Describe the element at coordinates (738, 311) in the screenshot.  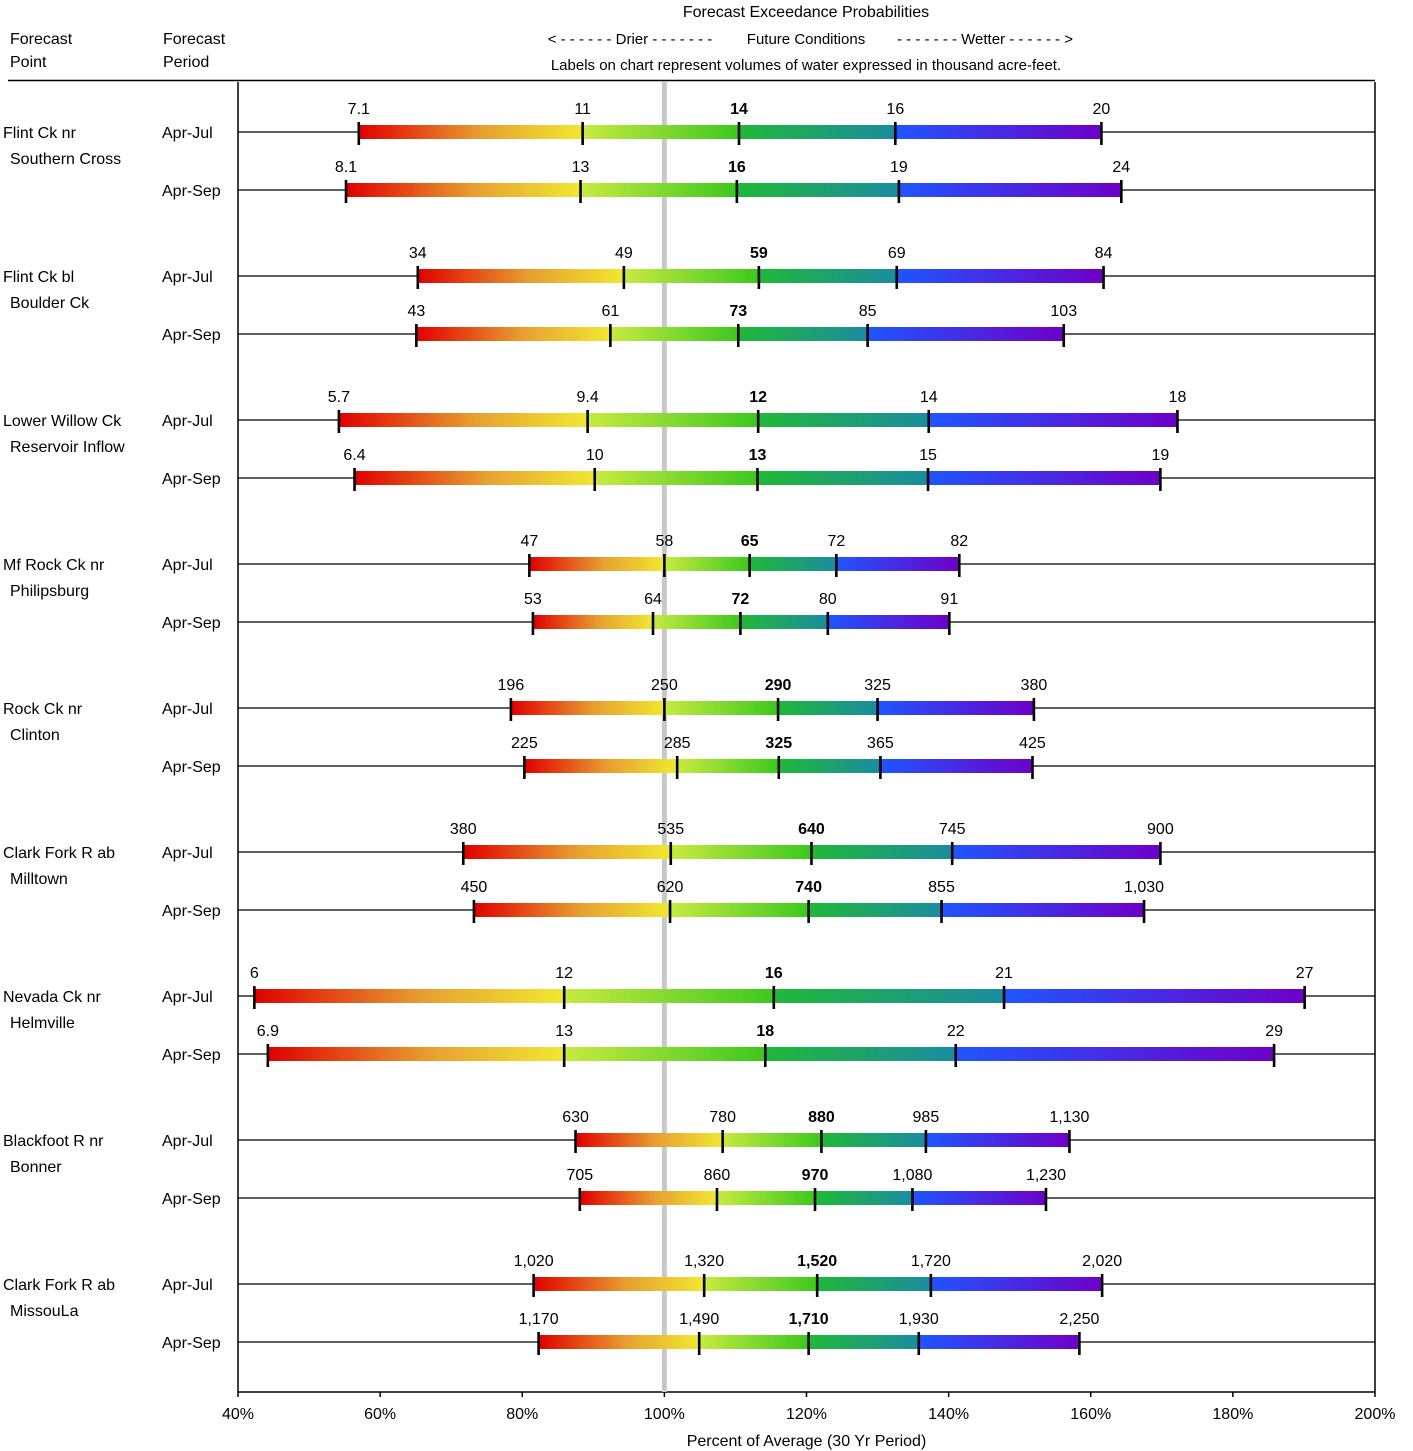
I see `median-value-label: 73` at that location.